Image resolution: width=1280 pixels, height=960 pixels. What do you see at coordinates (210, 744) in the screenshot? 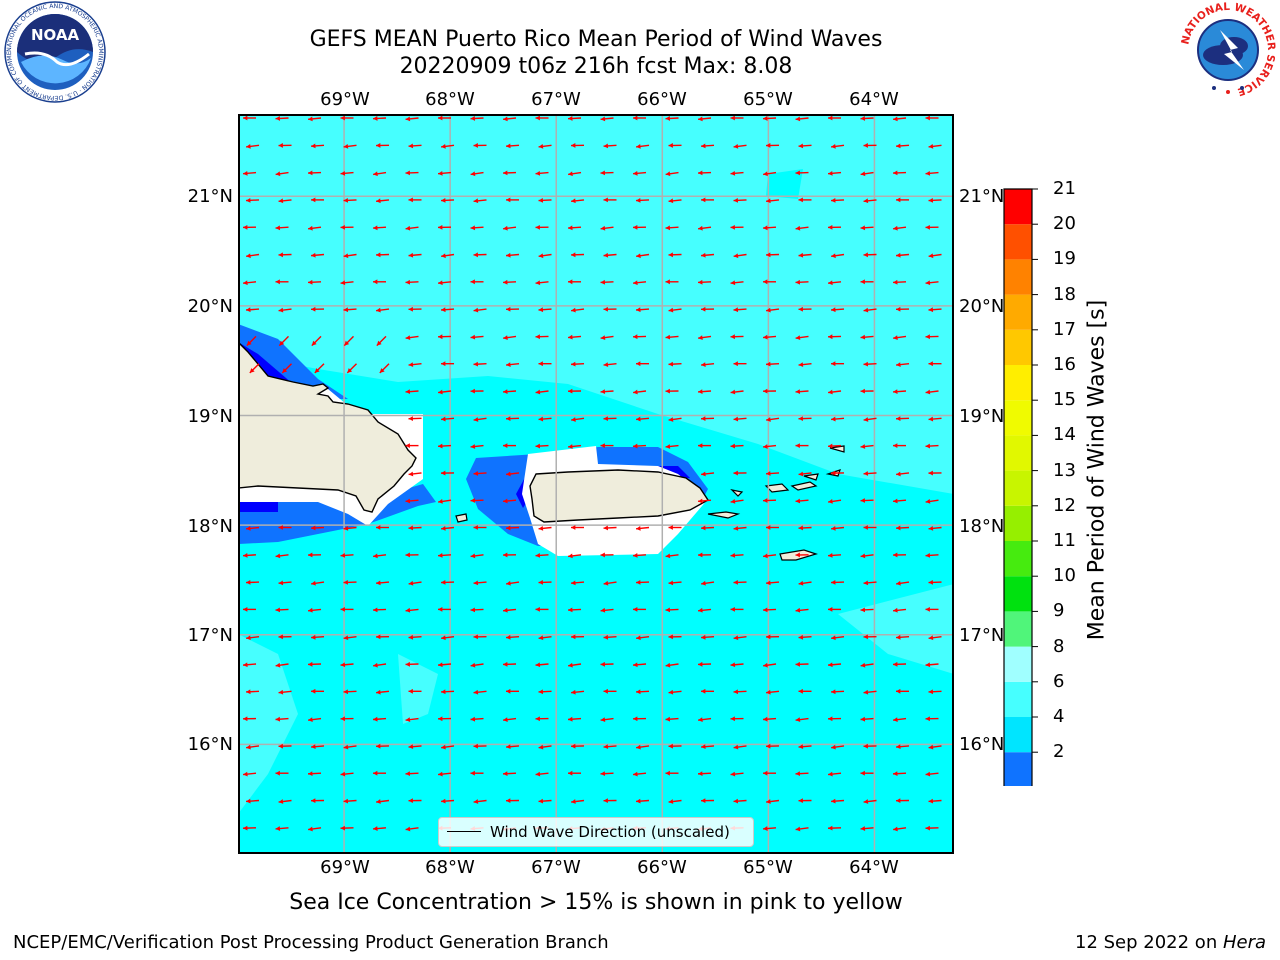
I see `lat-label-left: 16°N` at bounding box center [210, 744].